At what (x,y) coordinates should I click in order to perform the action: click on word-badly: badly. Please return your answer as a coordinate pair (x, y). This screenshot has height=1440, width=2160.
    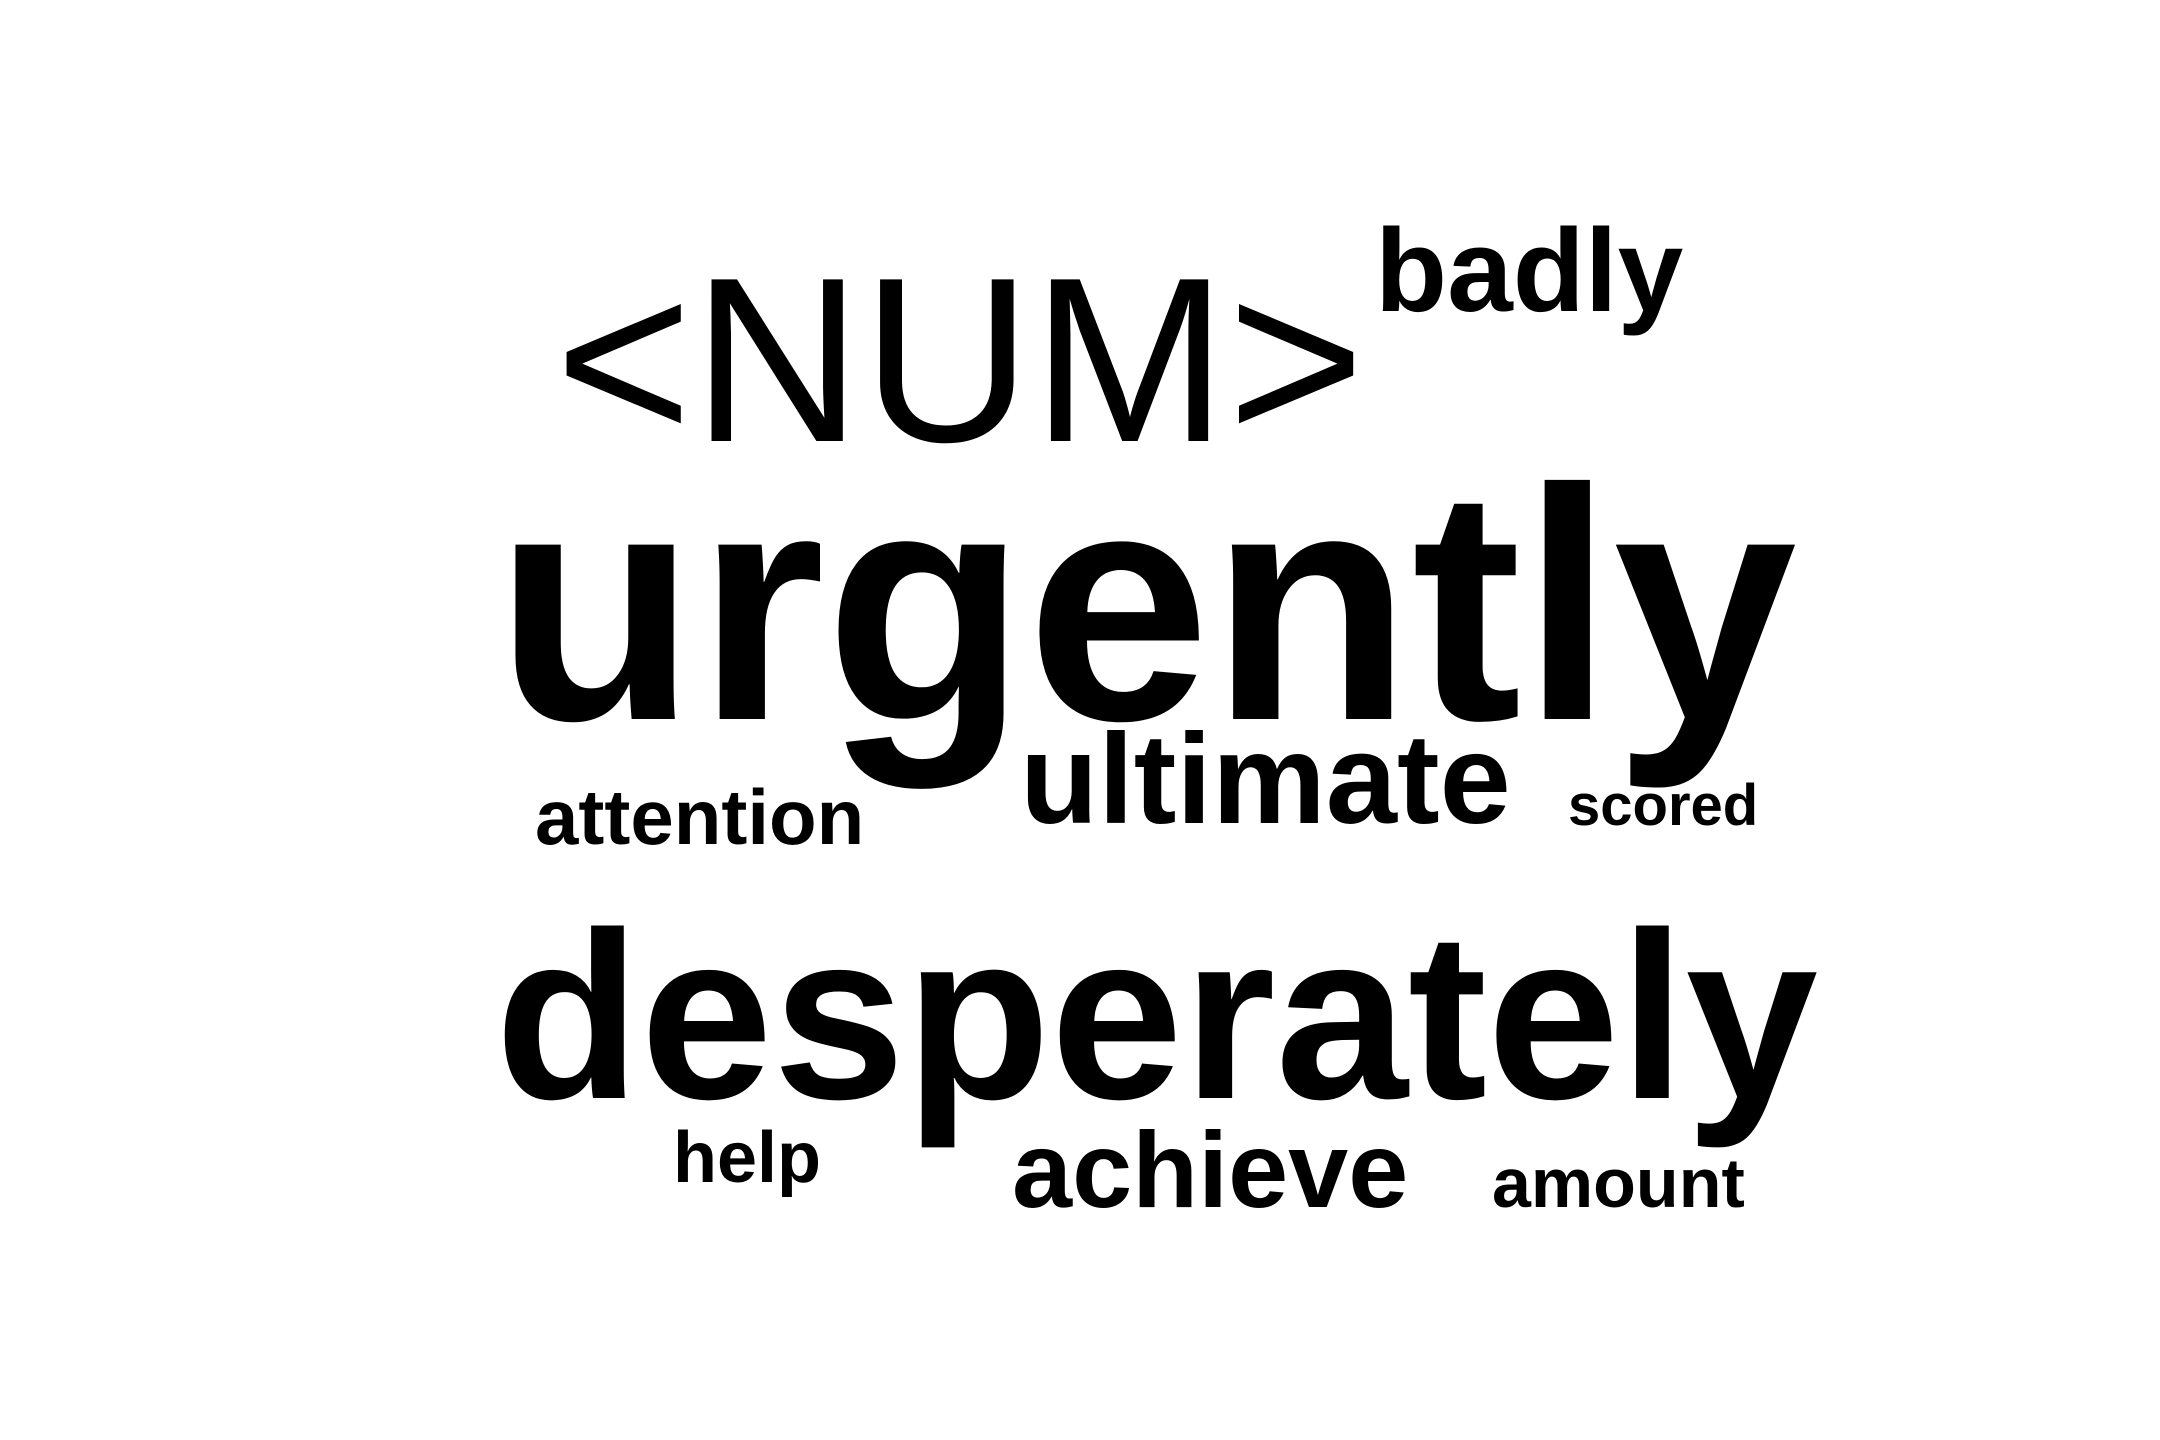
    Looking at the image, I should click on (1529, 271).